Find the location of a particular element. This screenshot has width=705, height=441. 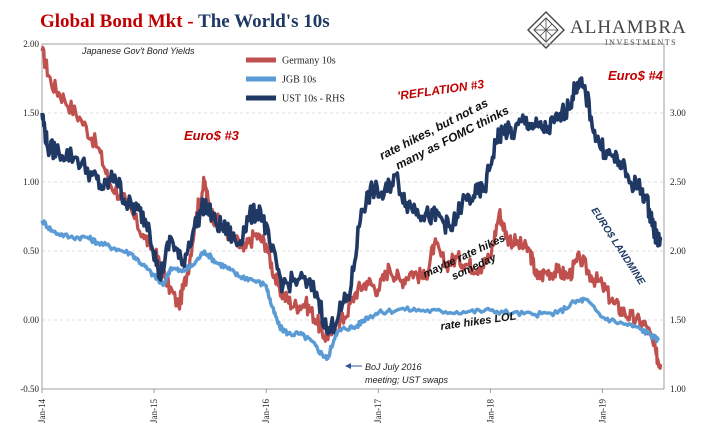

right-axis: 1.00 1.50 2.00 2.50 3.00 is located at coordinates (678, 251).